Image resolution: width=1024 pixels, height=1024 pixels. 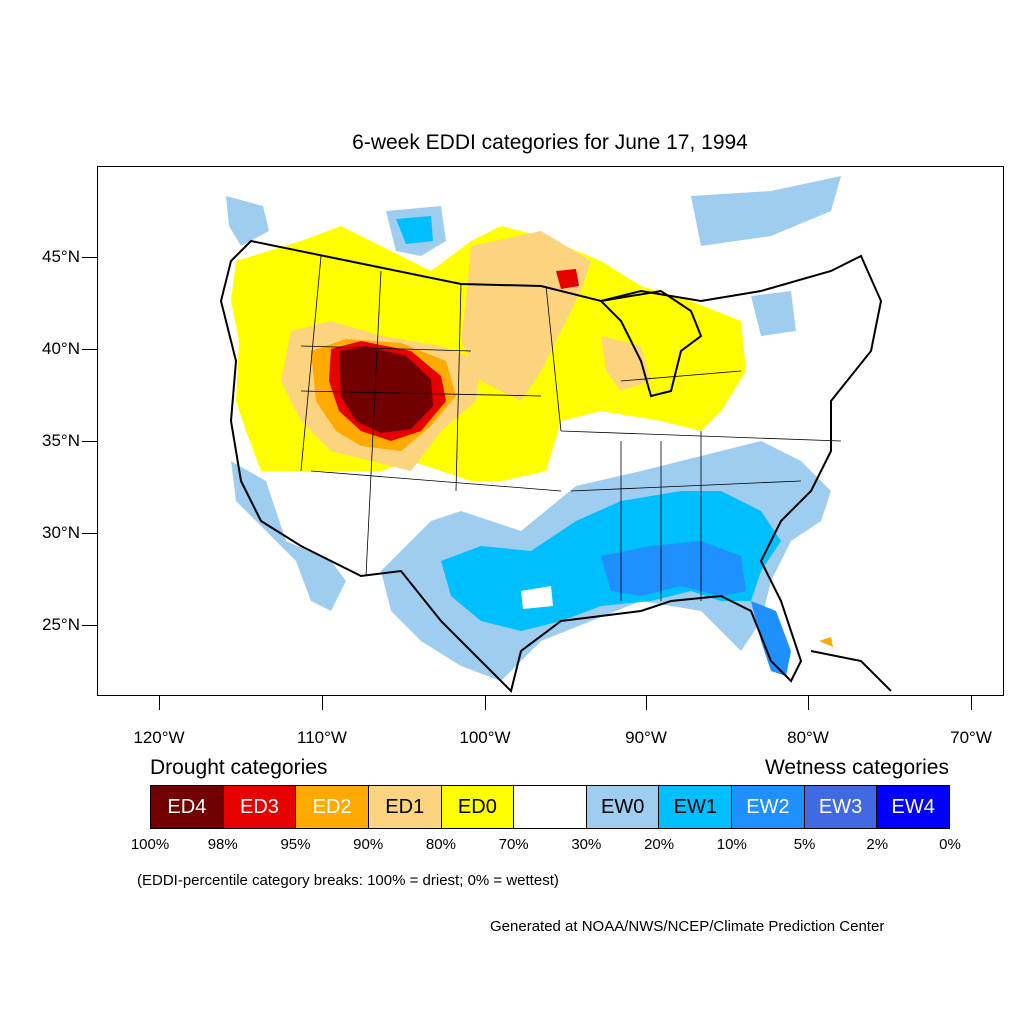 What do you see at coordinates (673, 568) in the screenshot?
I see `region-south-ew2` at bounding box center [673, 568].